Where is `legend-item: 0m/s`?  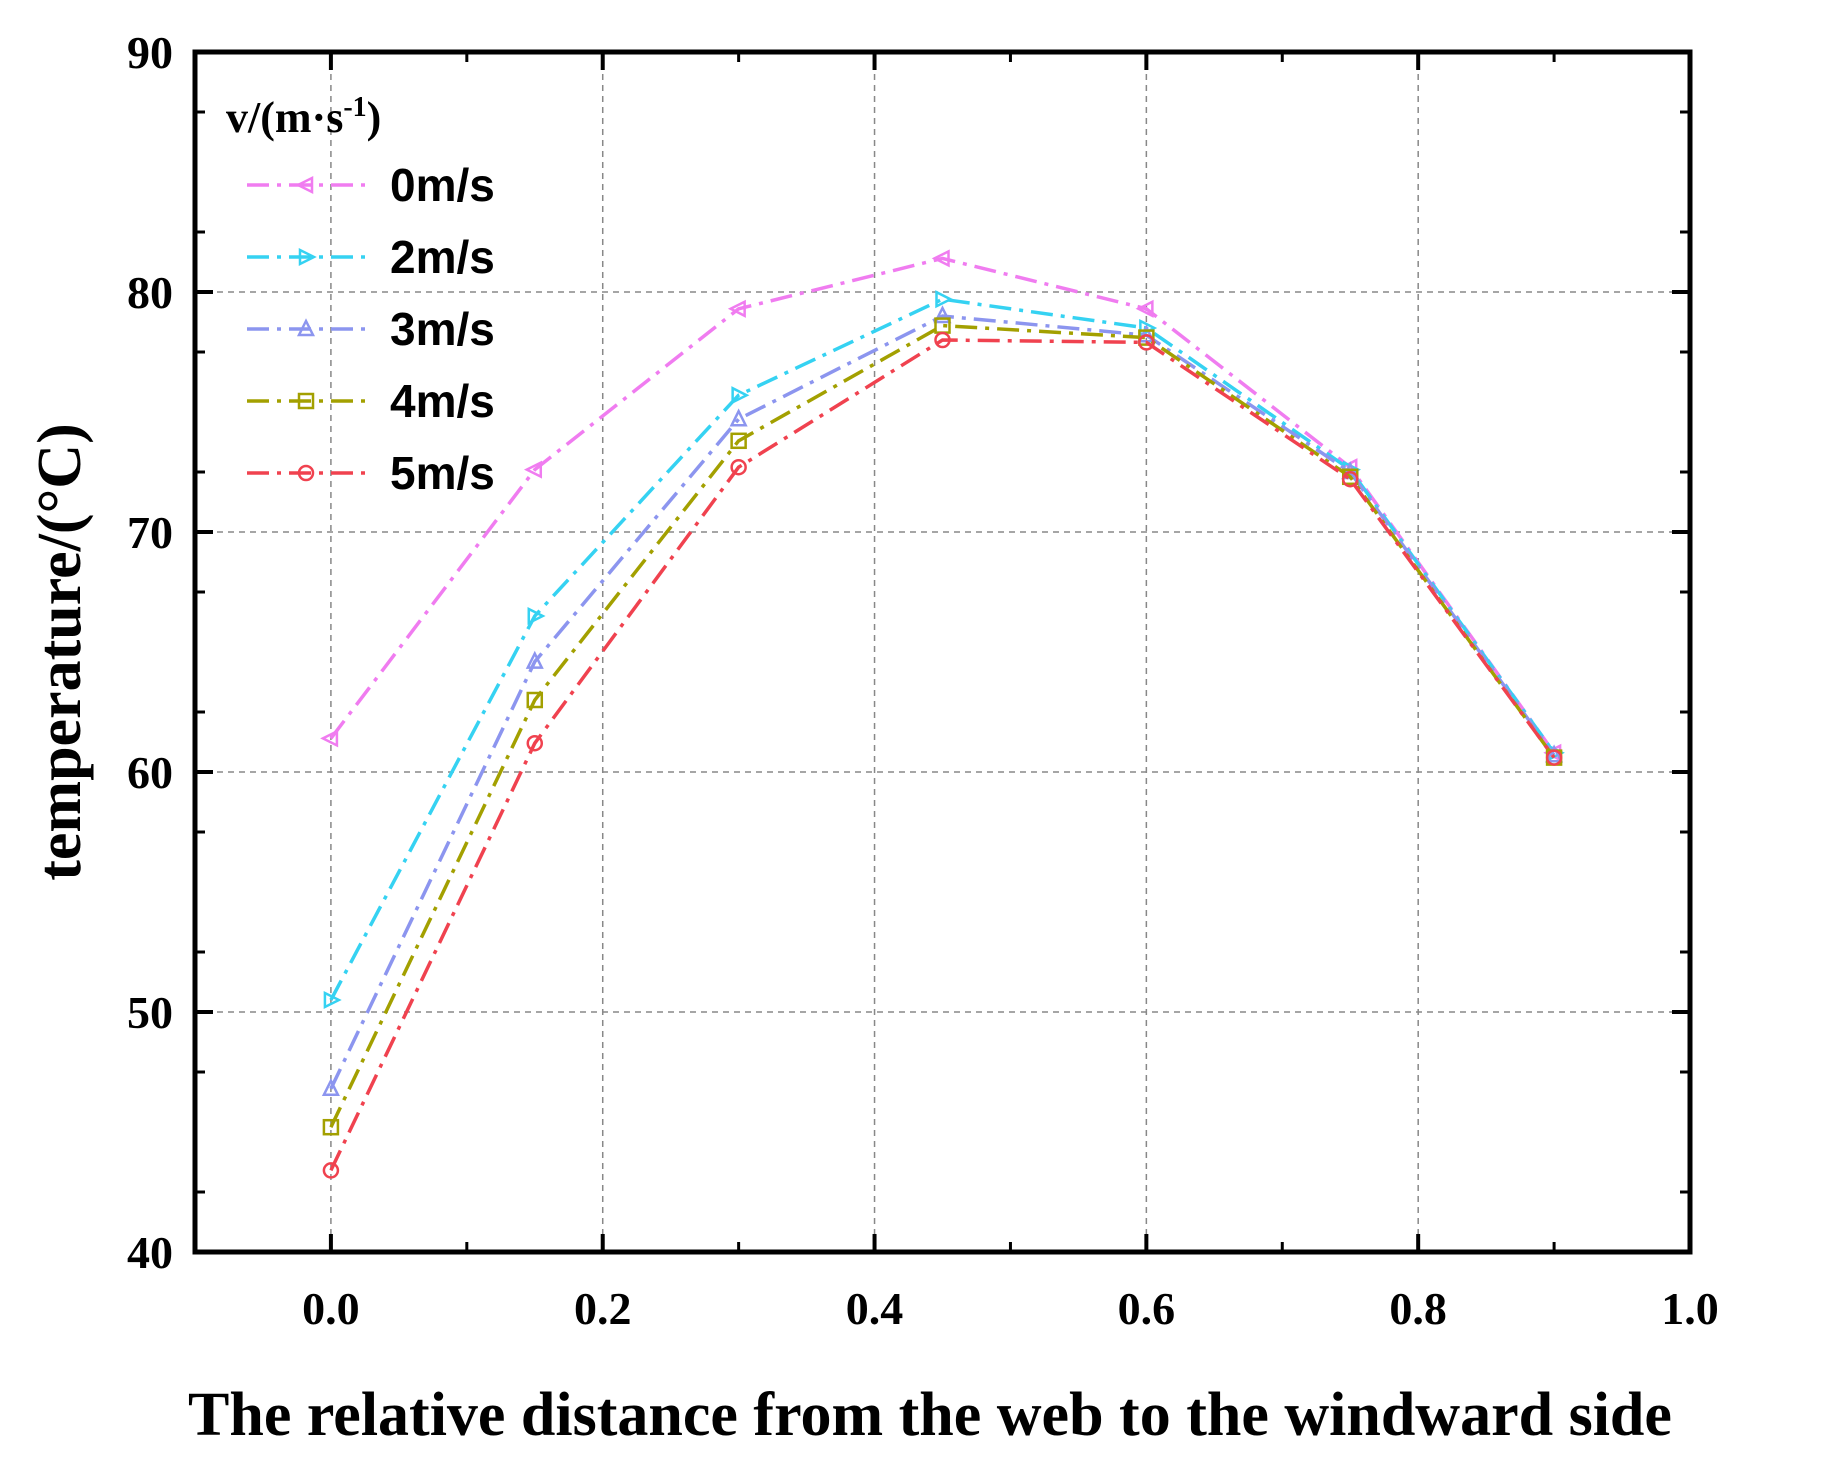 legend-item: 0m/s is located at coordinates (371, 185).